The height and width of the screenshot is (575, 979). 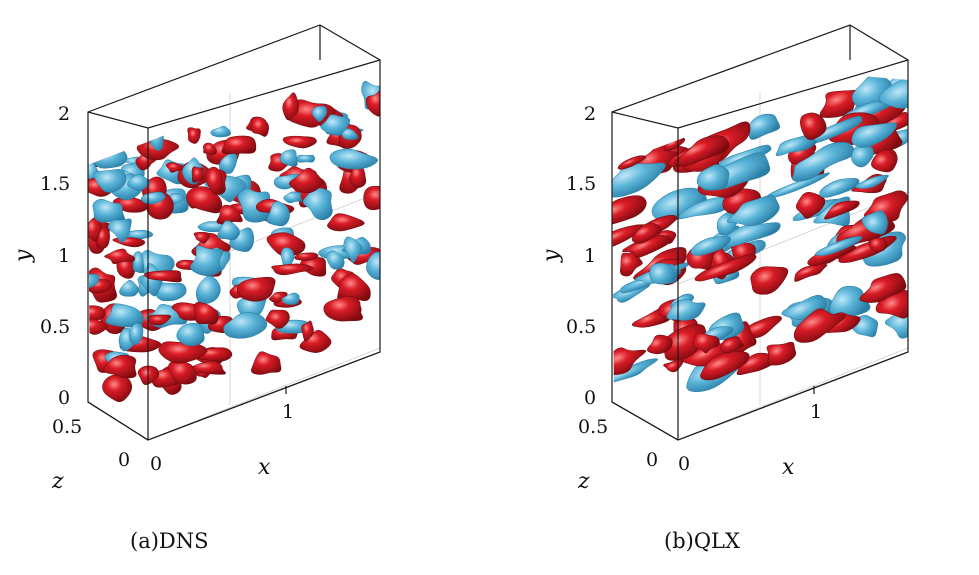 I want to click on z-axis-a: 0.5 0 z, so click(x=100, y=447).